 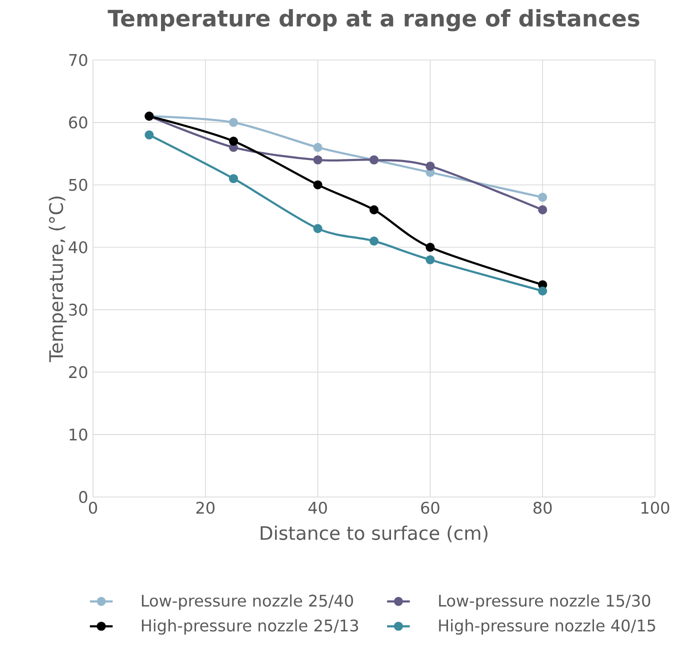 What do you see at coordinates (655, 508) in the screenshot?
I see `x-tick-label: 100` at bounding box center [655, 508].